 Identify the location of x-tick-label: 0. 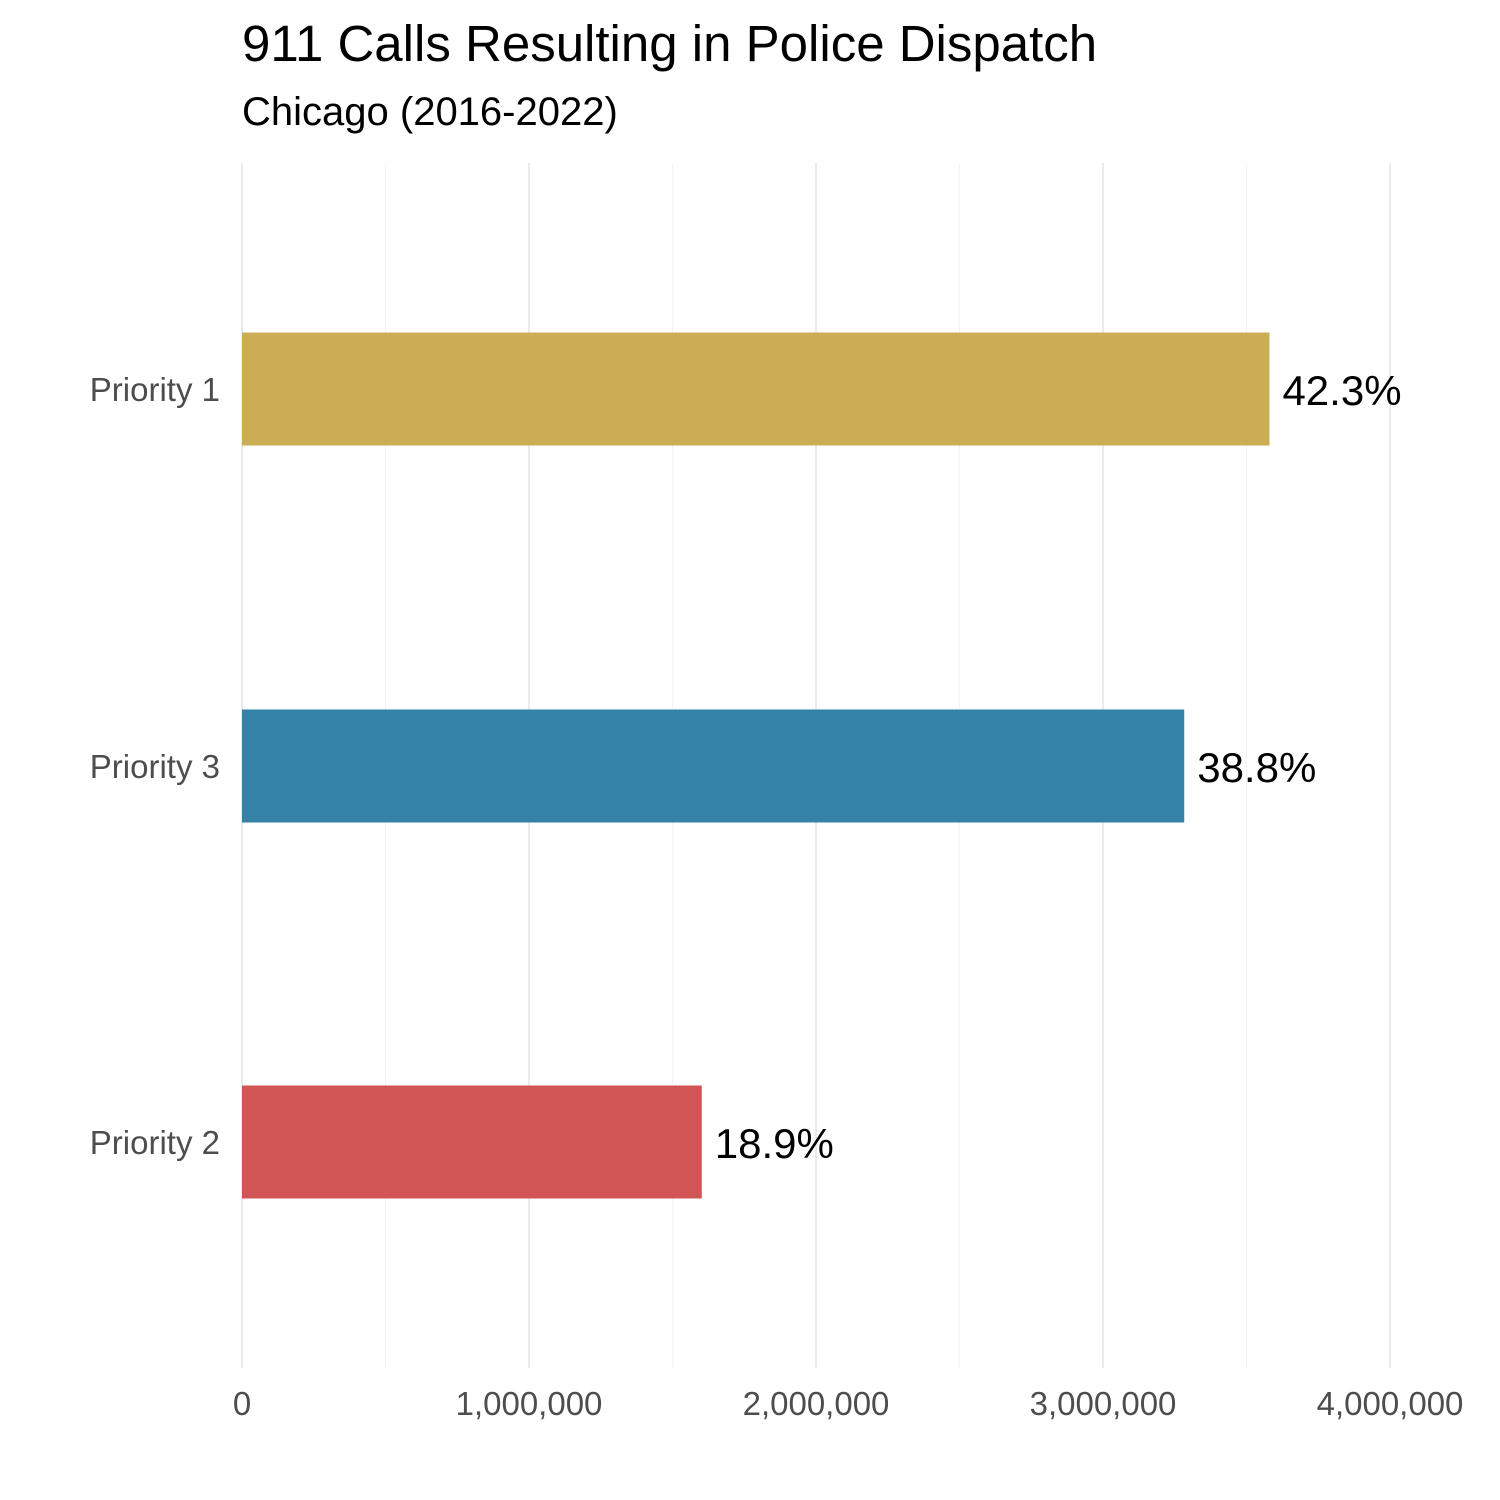
(242, 1403).